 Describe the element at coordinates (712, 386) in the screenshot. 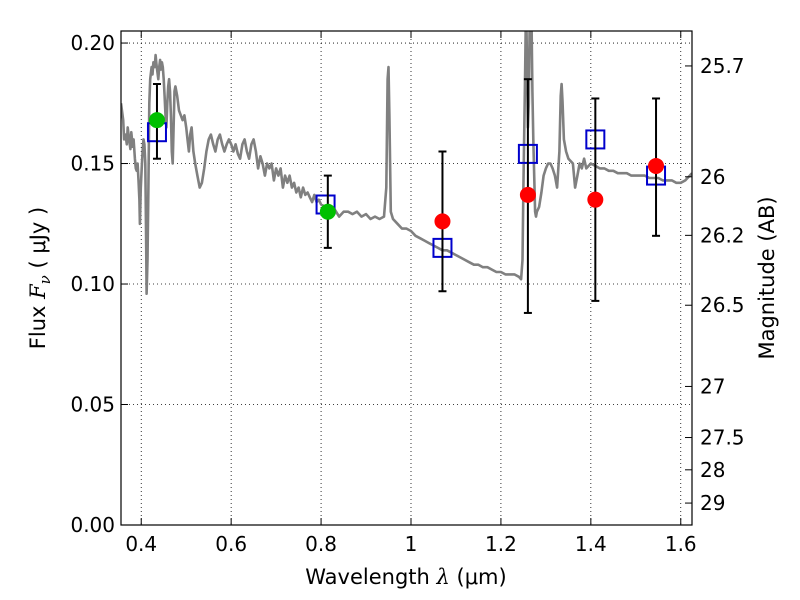

I see `y2-tick-label: 27` at that location.